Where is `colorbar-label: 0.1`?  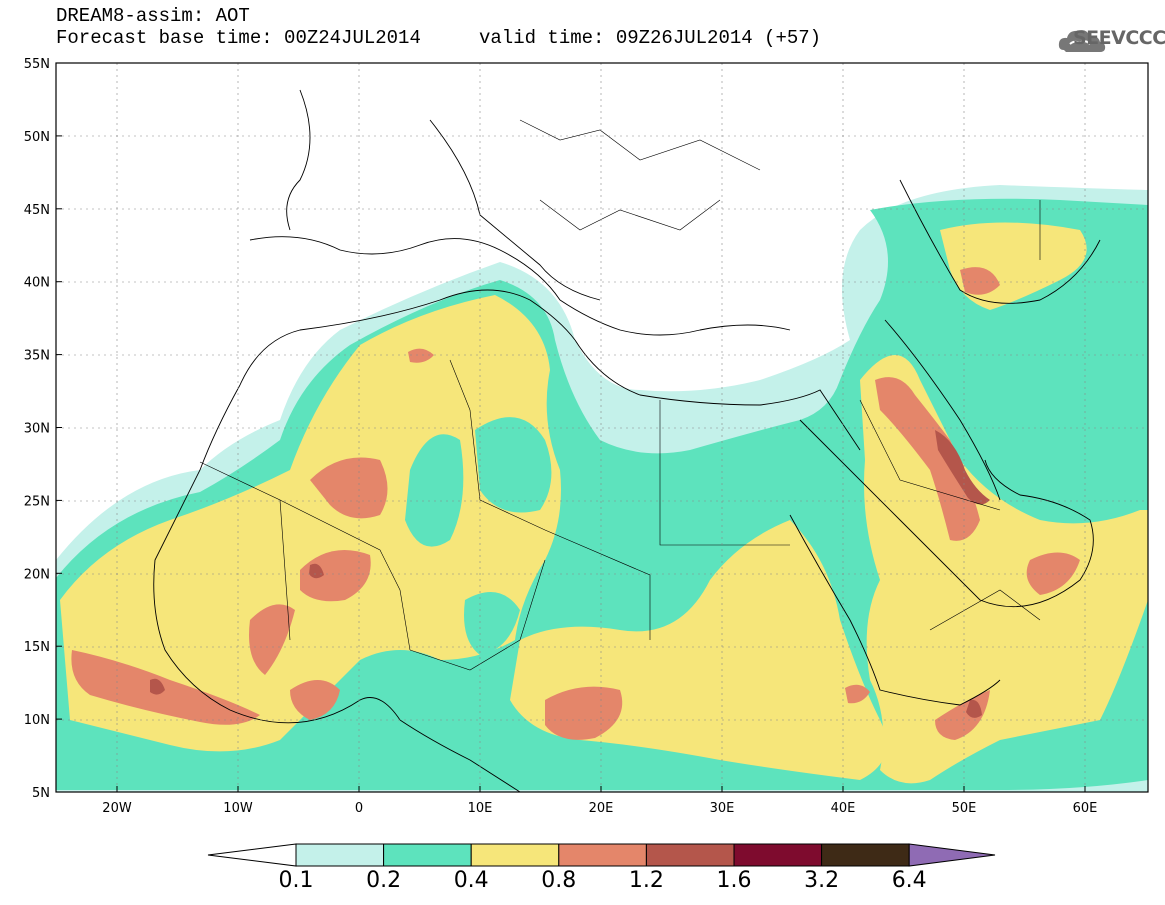
colorbar-label: 0.1 is located at coordinates (296, 880).